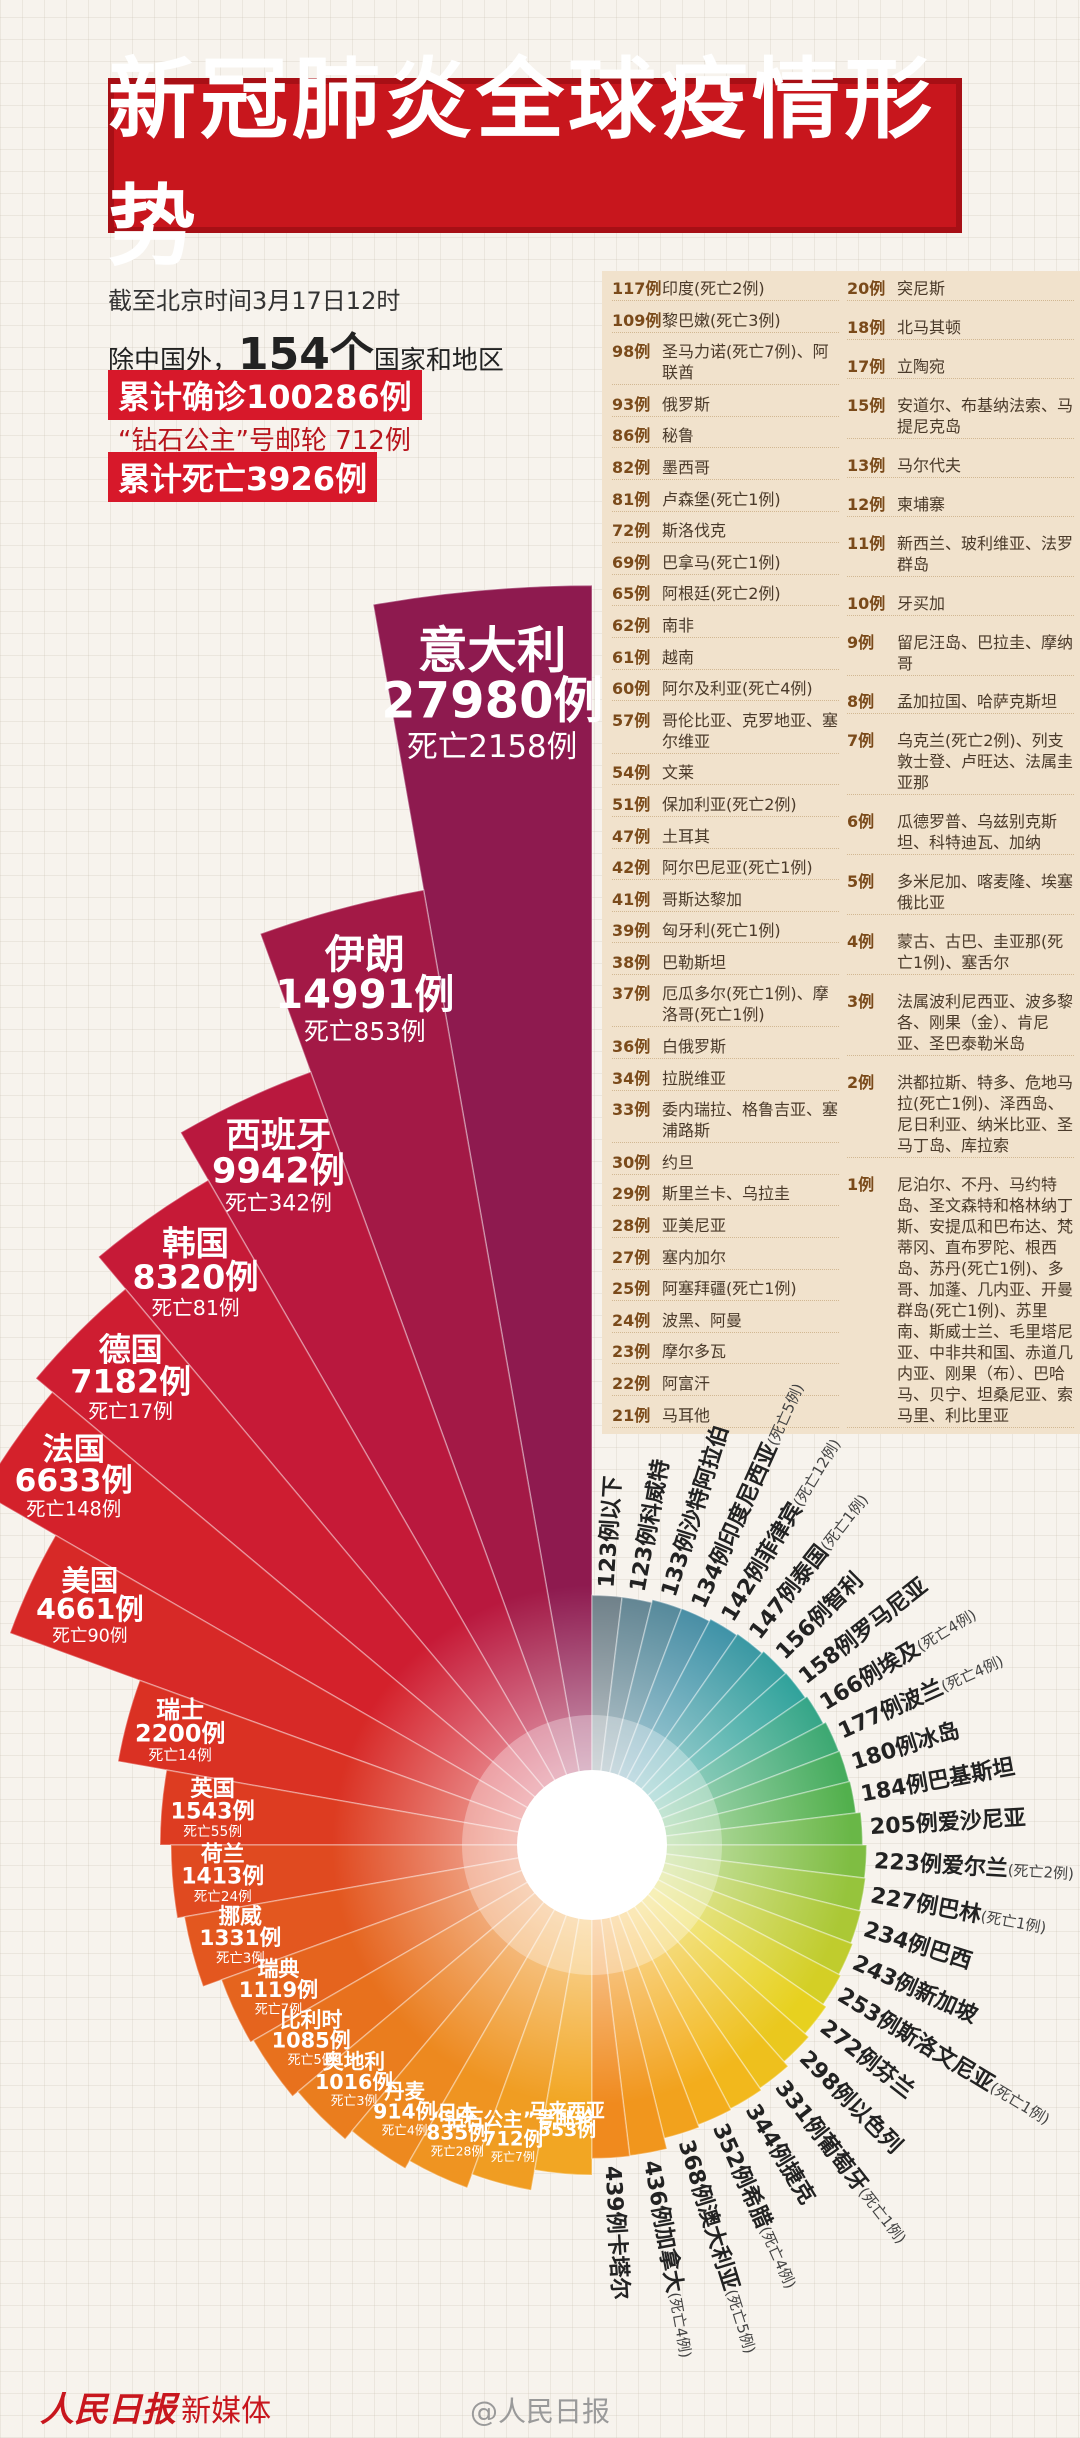 Image resolution: width=1080 pixels, height=2438 pixels. What do you see at coordinates (894, 1789) in the screenshot?
I see `case-label: 184例` at bounding box center [894, 1789].